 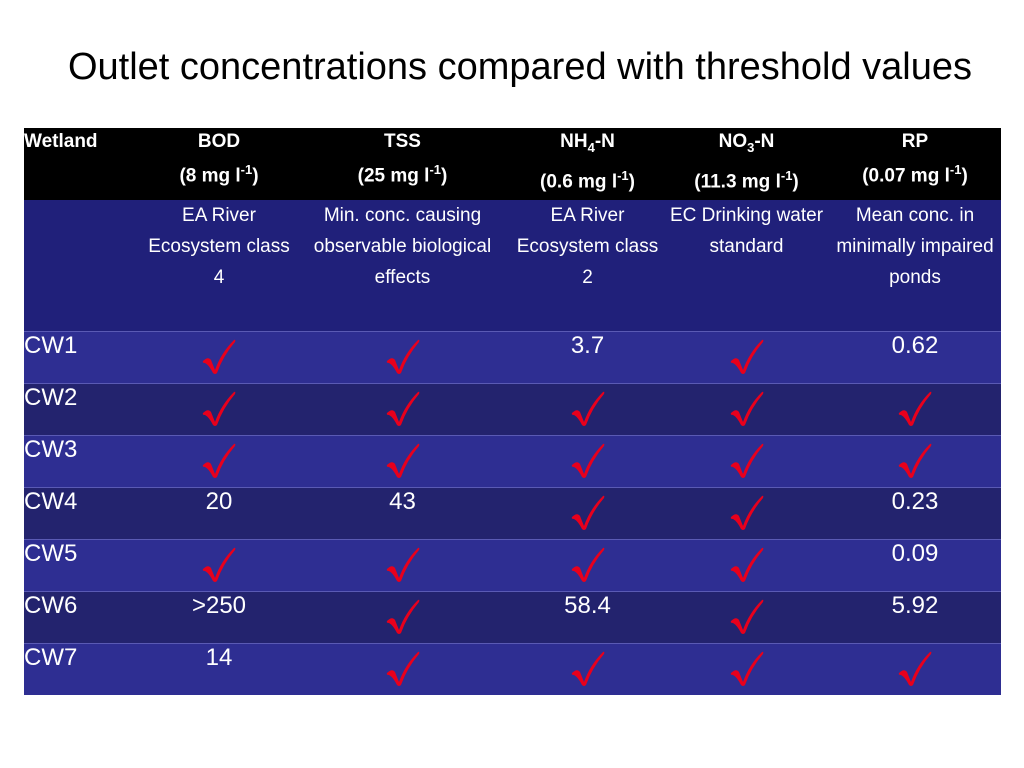 I want to click on column-name: NO, so click(x=733, y=141).